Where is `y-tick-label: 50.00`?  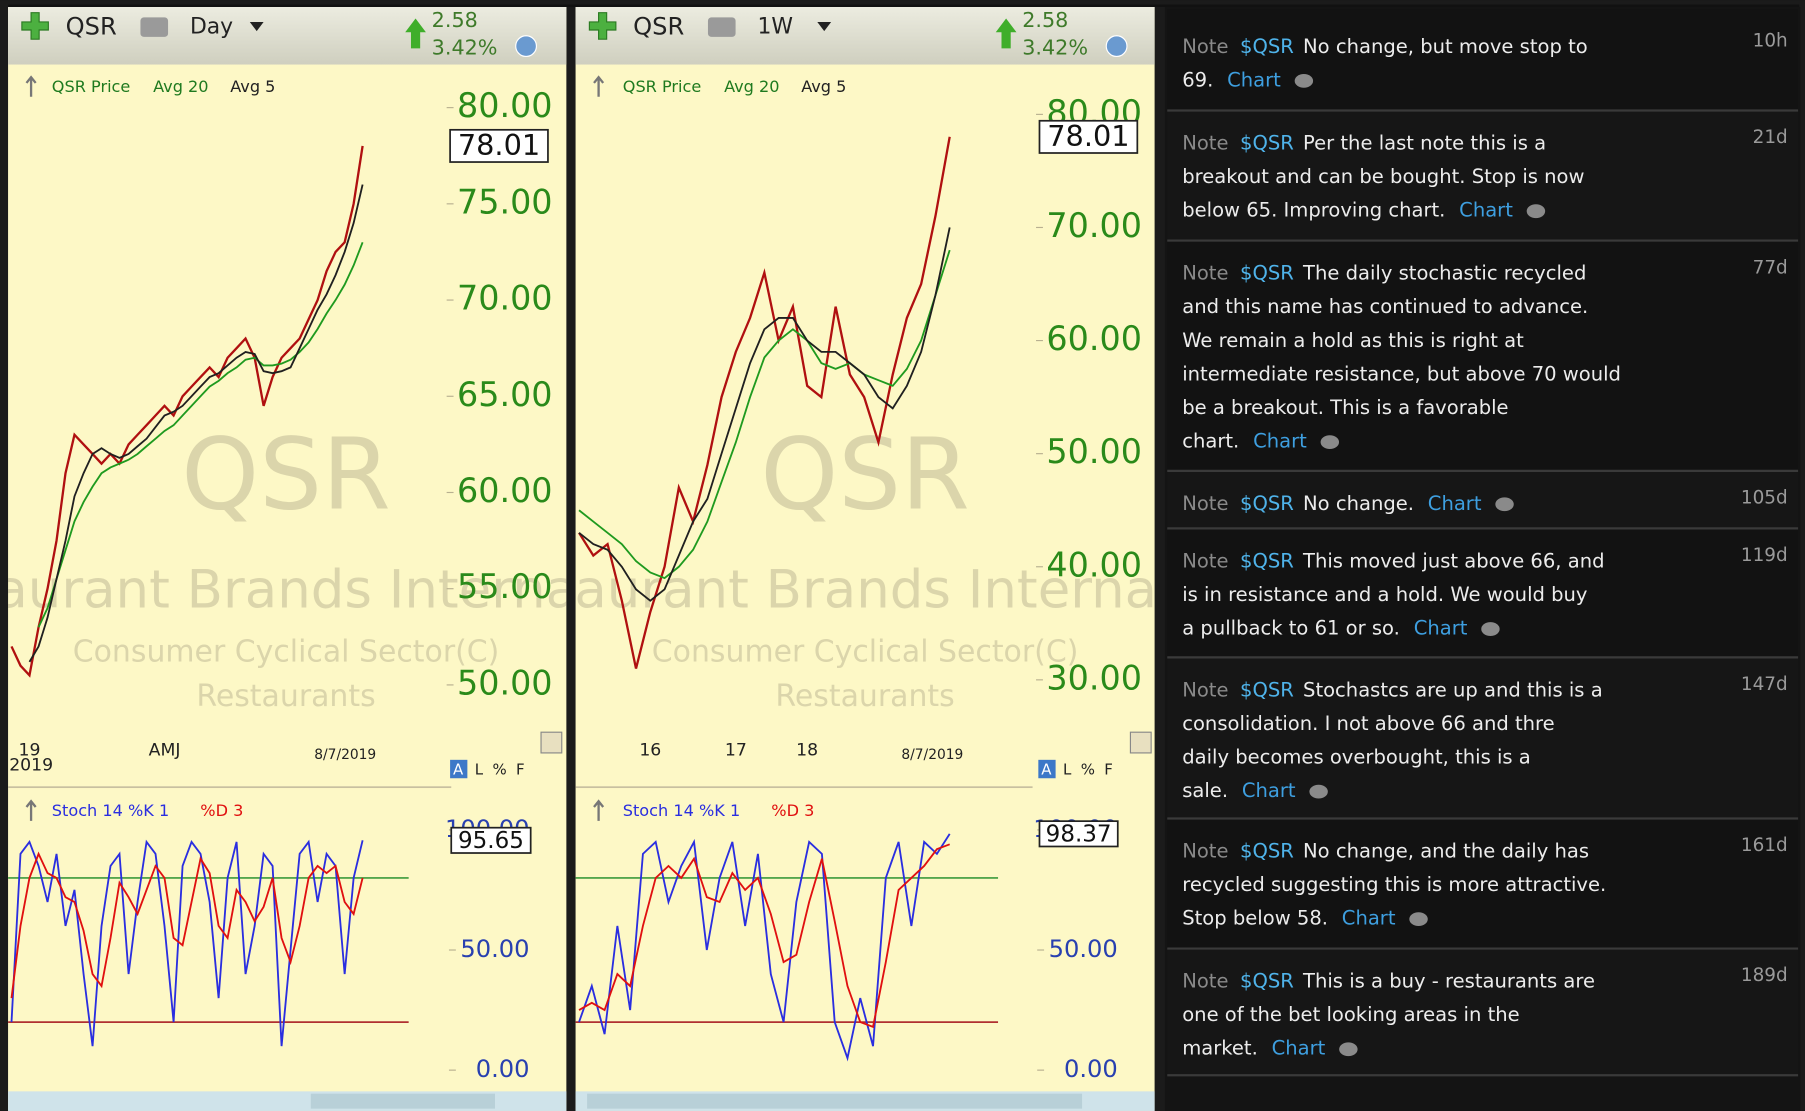 y-tick-label: 50.00 is located at coordinates (1083, 949).